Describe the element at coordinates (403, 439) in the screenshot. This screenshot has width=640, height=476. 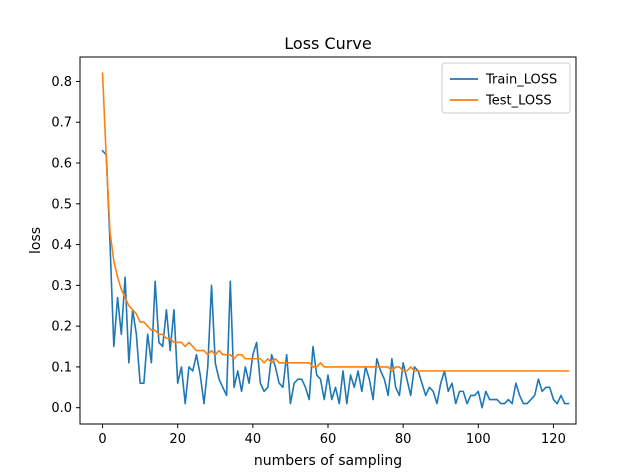
I see `x-tick-label: 80` at that location.